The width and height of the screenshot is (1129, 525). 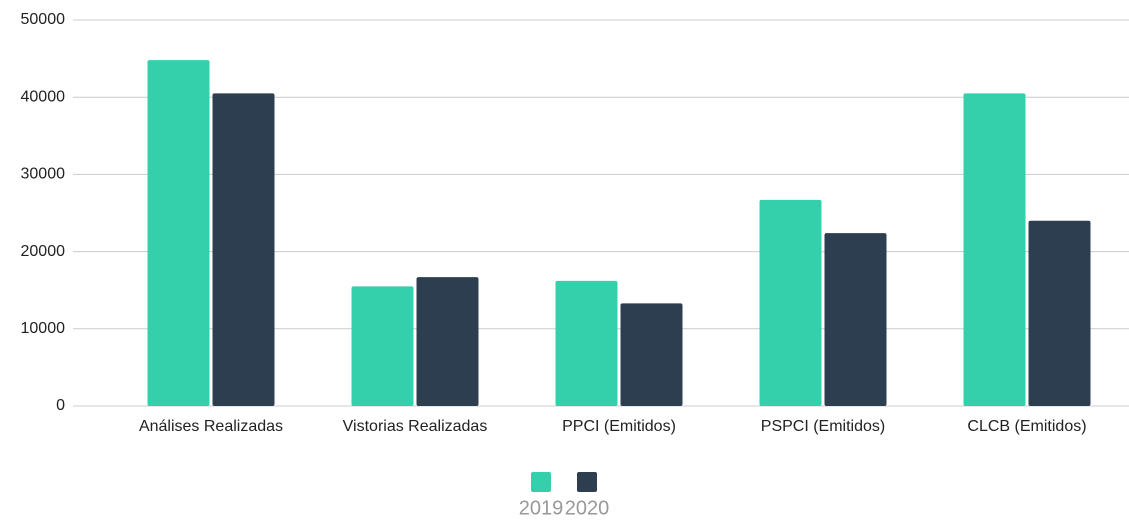 I want to click on x-tick-label: CLCB (Emitidos), so click(x=1026, y=426).